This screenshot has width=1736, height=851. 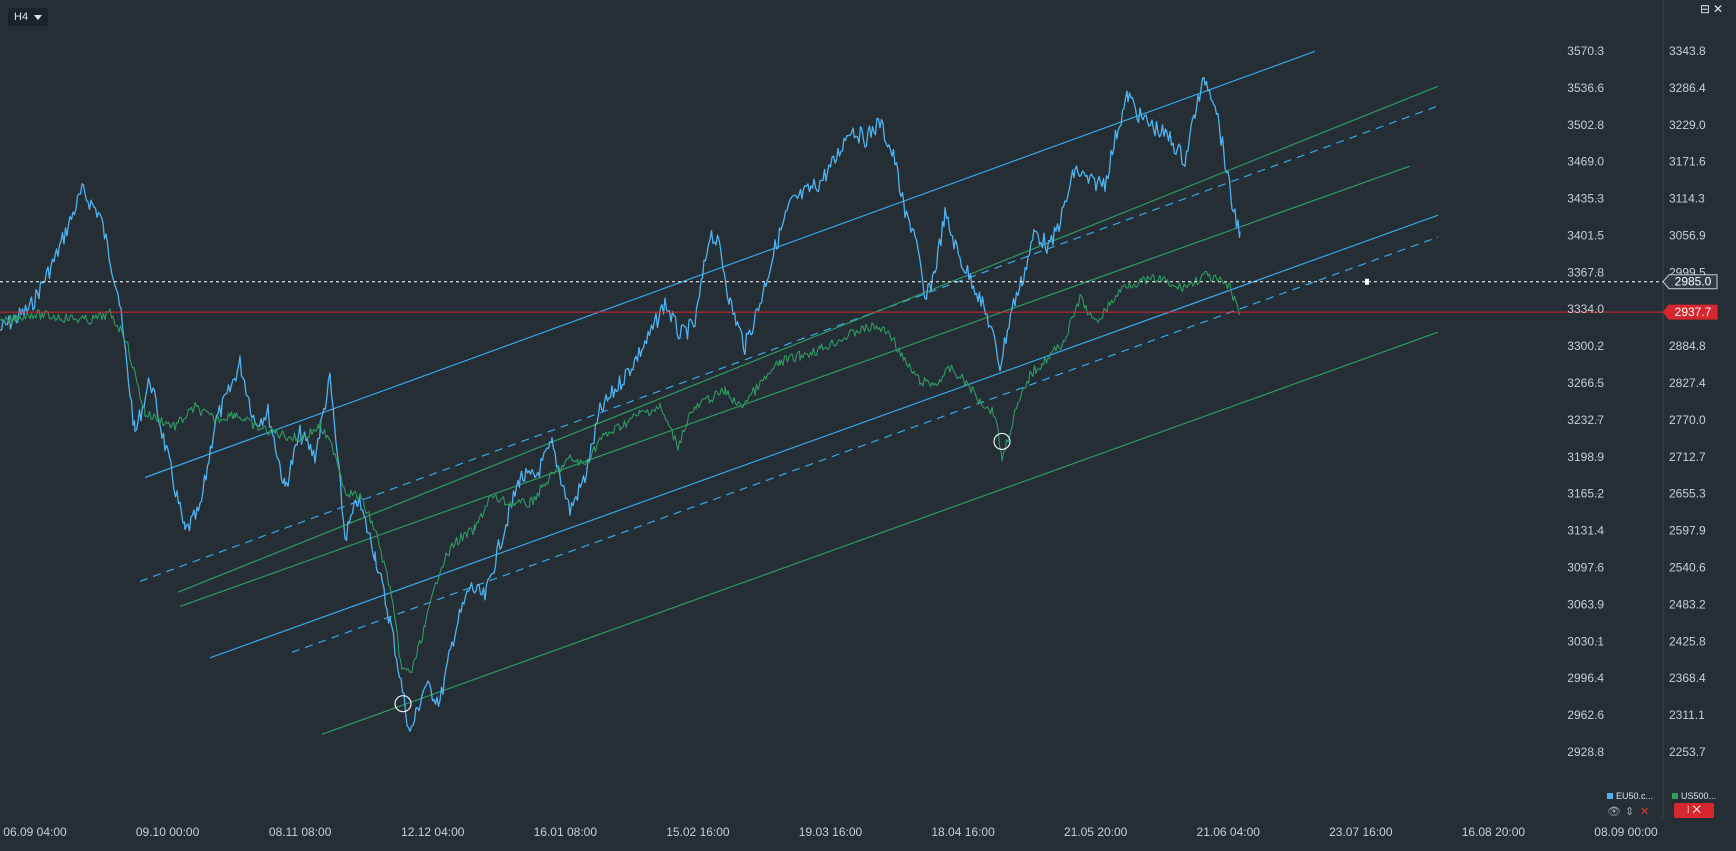 I want to click on left-axis-tick-label: 3435.3, so click(x=1585, y=199).